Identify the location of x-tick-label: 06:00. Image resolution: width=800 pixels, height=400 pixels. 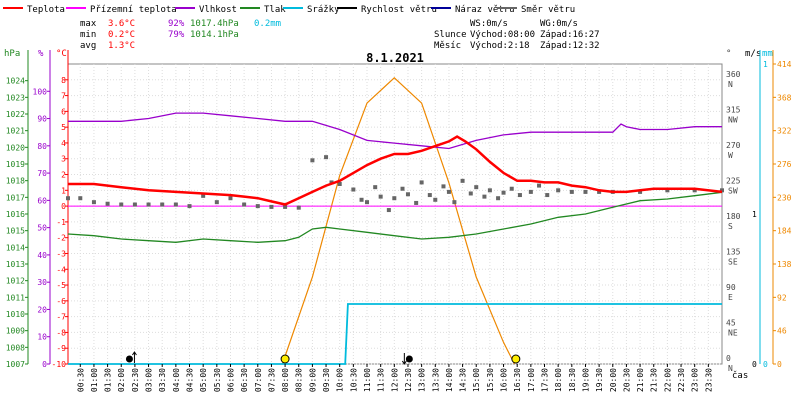
(230, 380).